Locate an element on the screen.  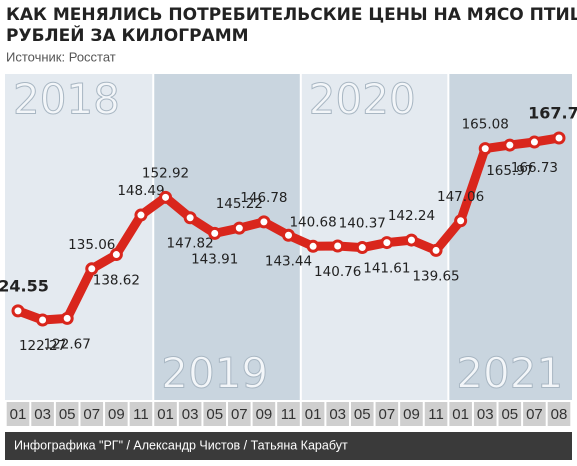
value-label: 148.49 is located at coordinates (140, 191).